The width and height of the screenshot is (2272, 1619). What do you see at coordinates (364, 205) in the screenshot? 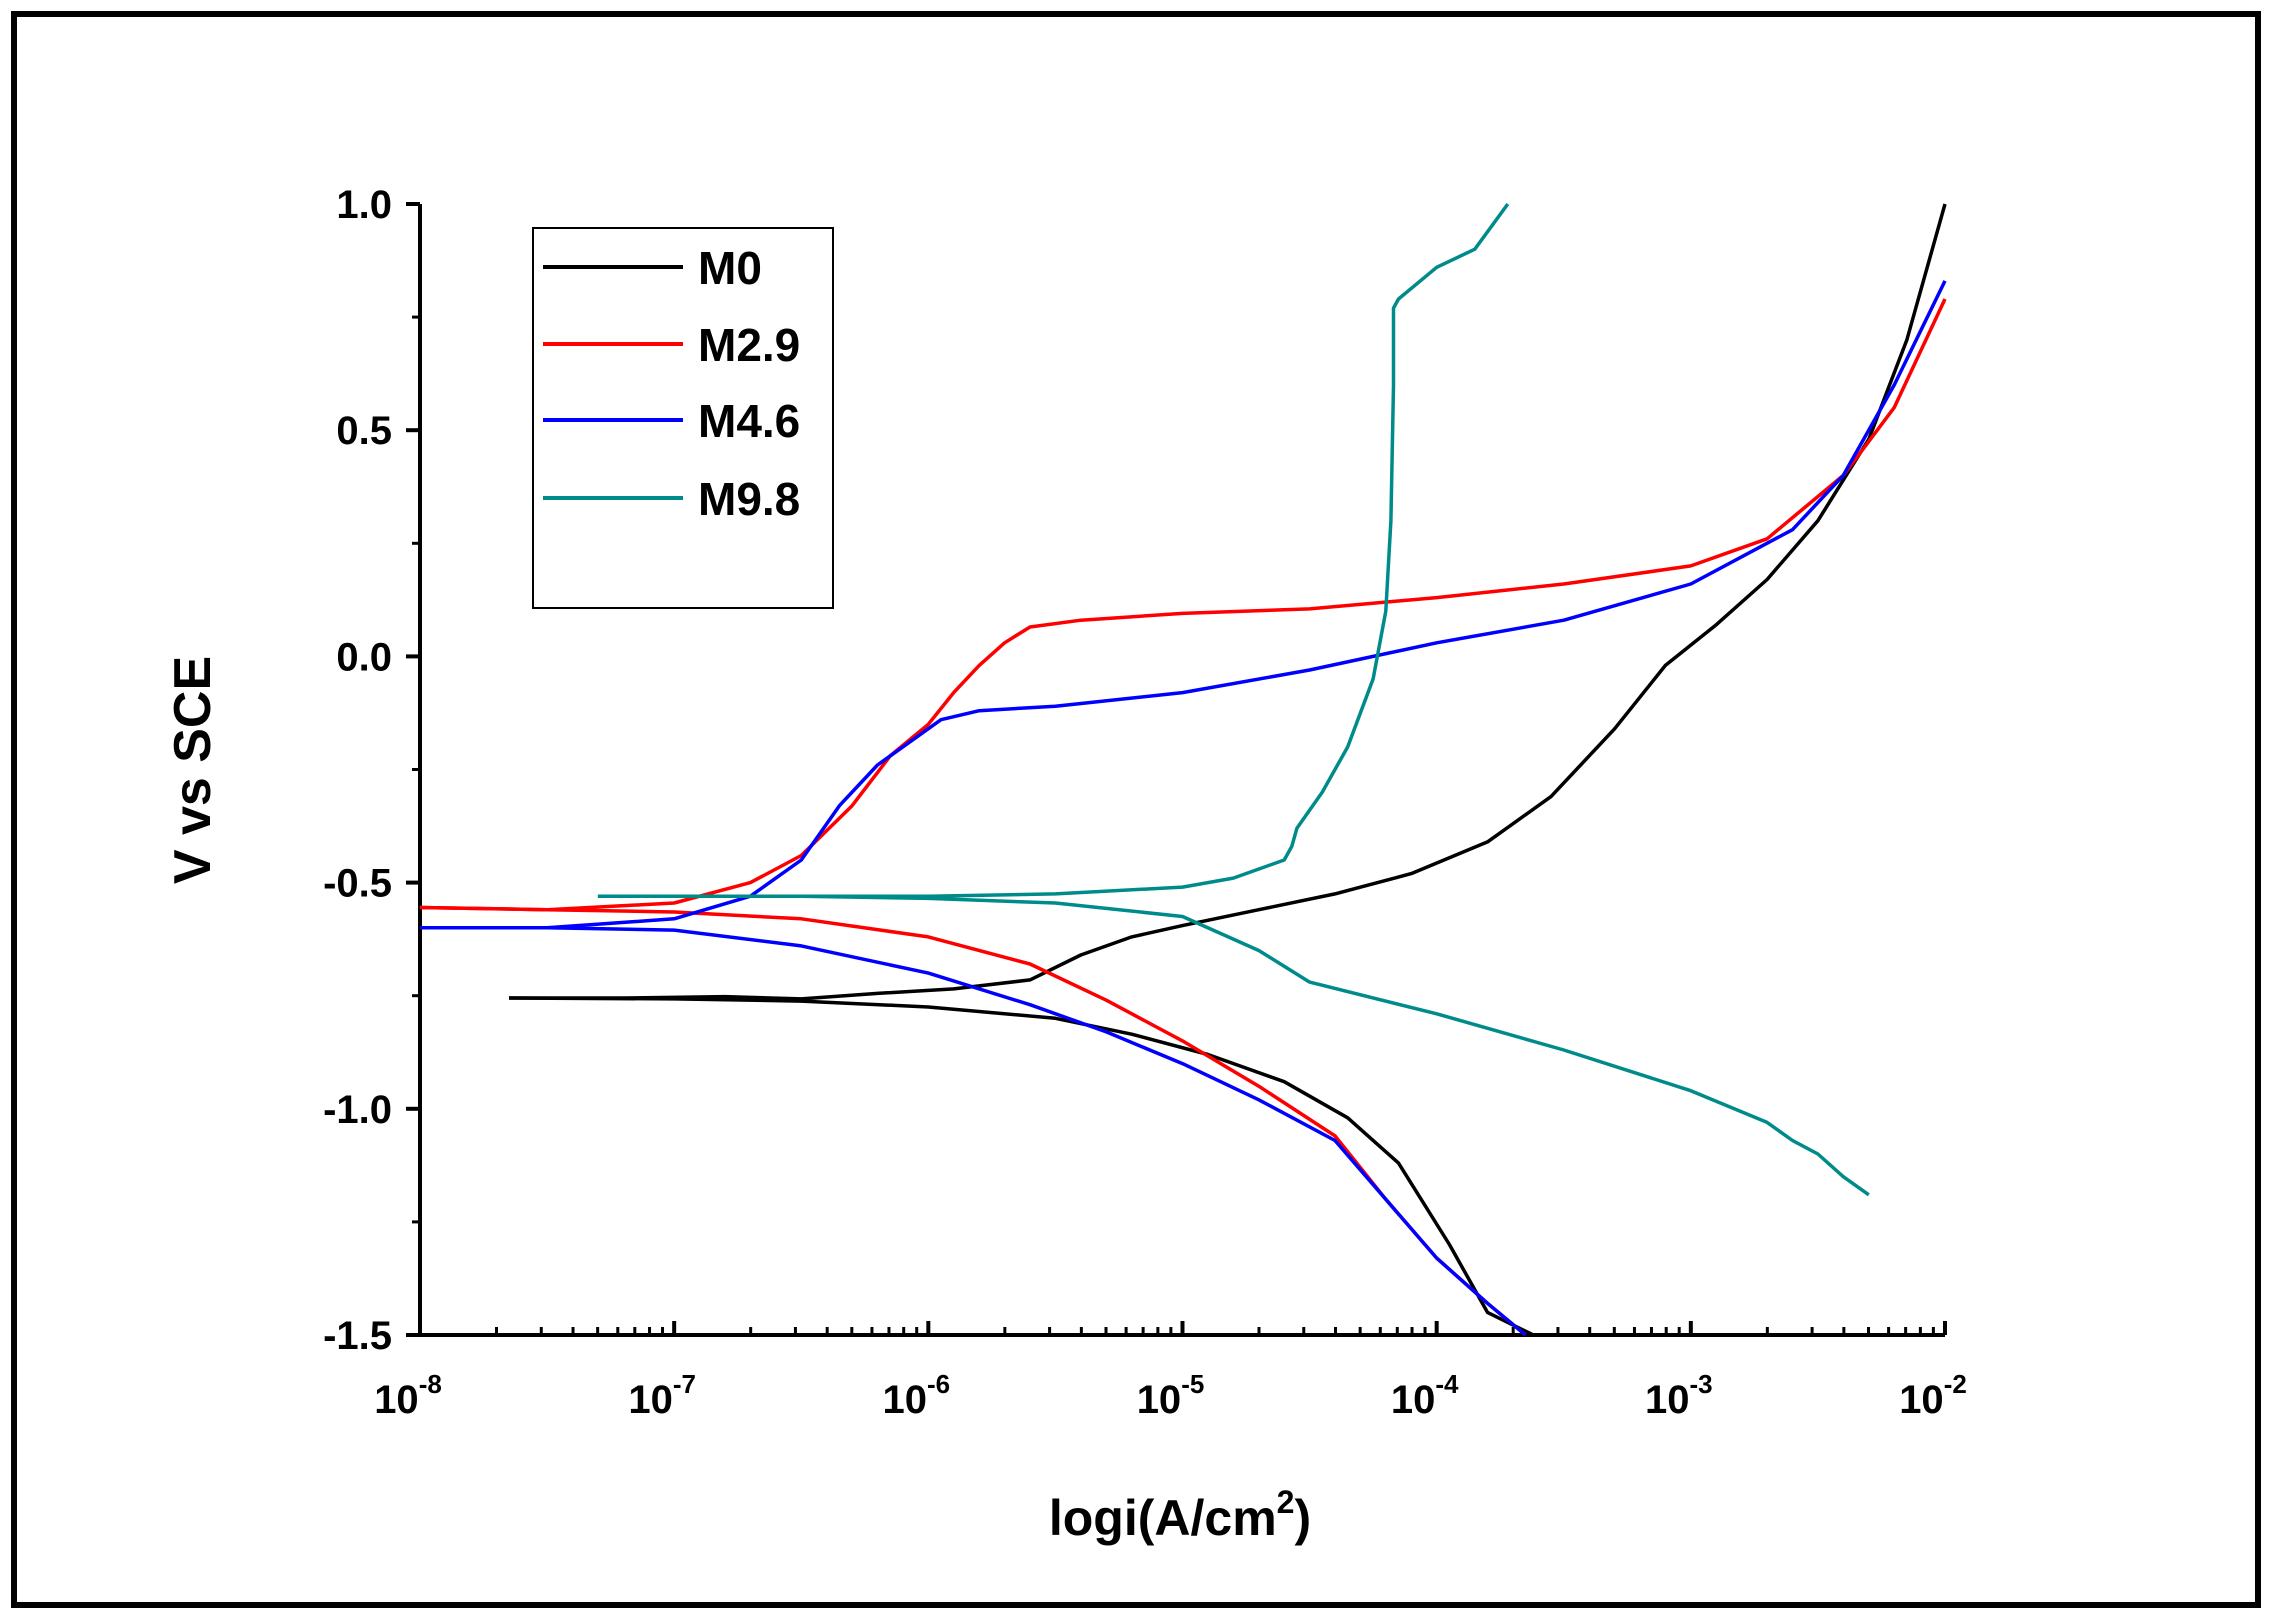
I see `y-tick-label: 1.0` at bounding box center [364, 205].